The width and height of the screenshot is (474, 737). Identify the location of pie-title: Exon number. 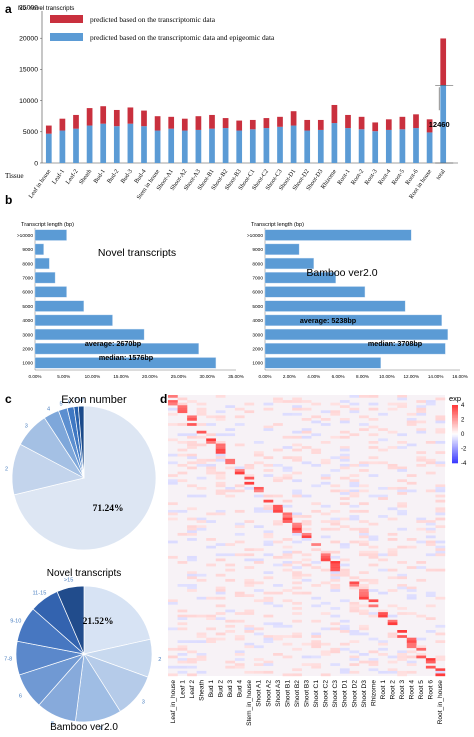
(94, 400).